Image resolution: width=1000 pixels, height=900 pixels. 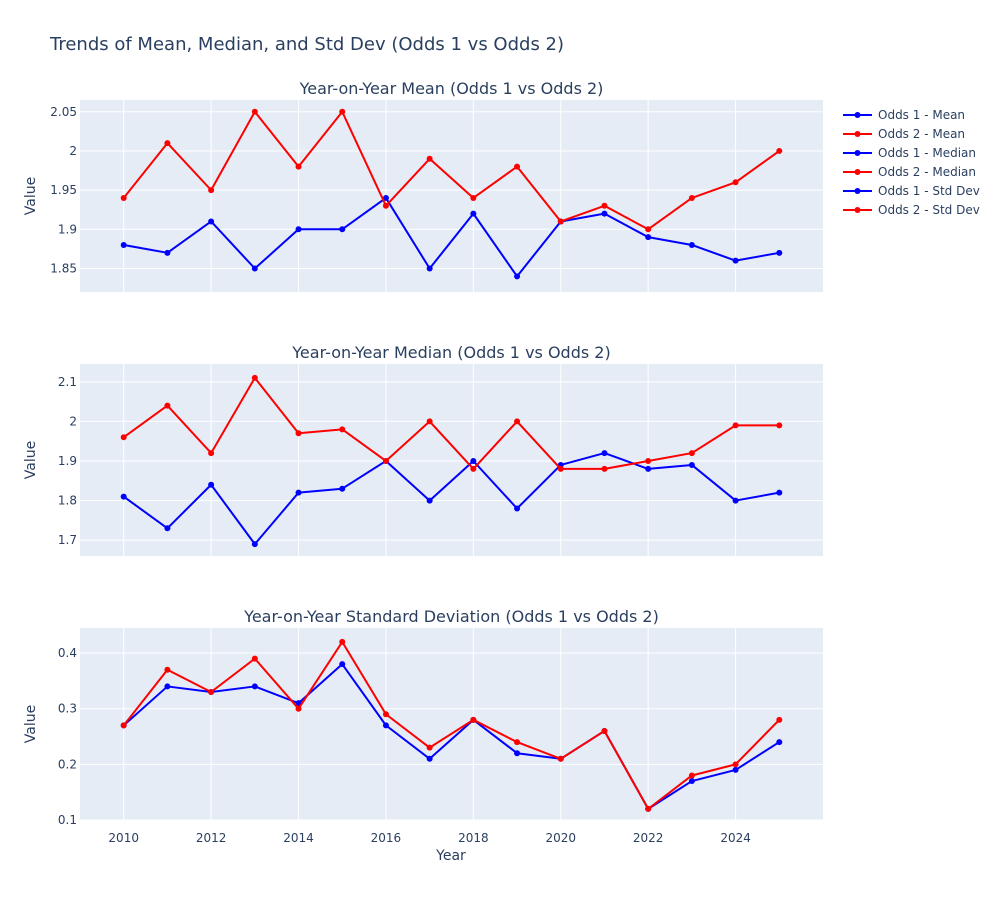 What do you see at coordinates (911, 191) in the screenshot?
I see `legend-item: Odds 1 - Std Dev` at bounding box center [911, 191].